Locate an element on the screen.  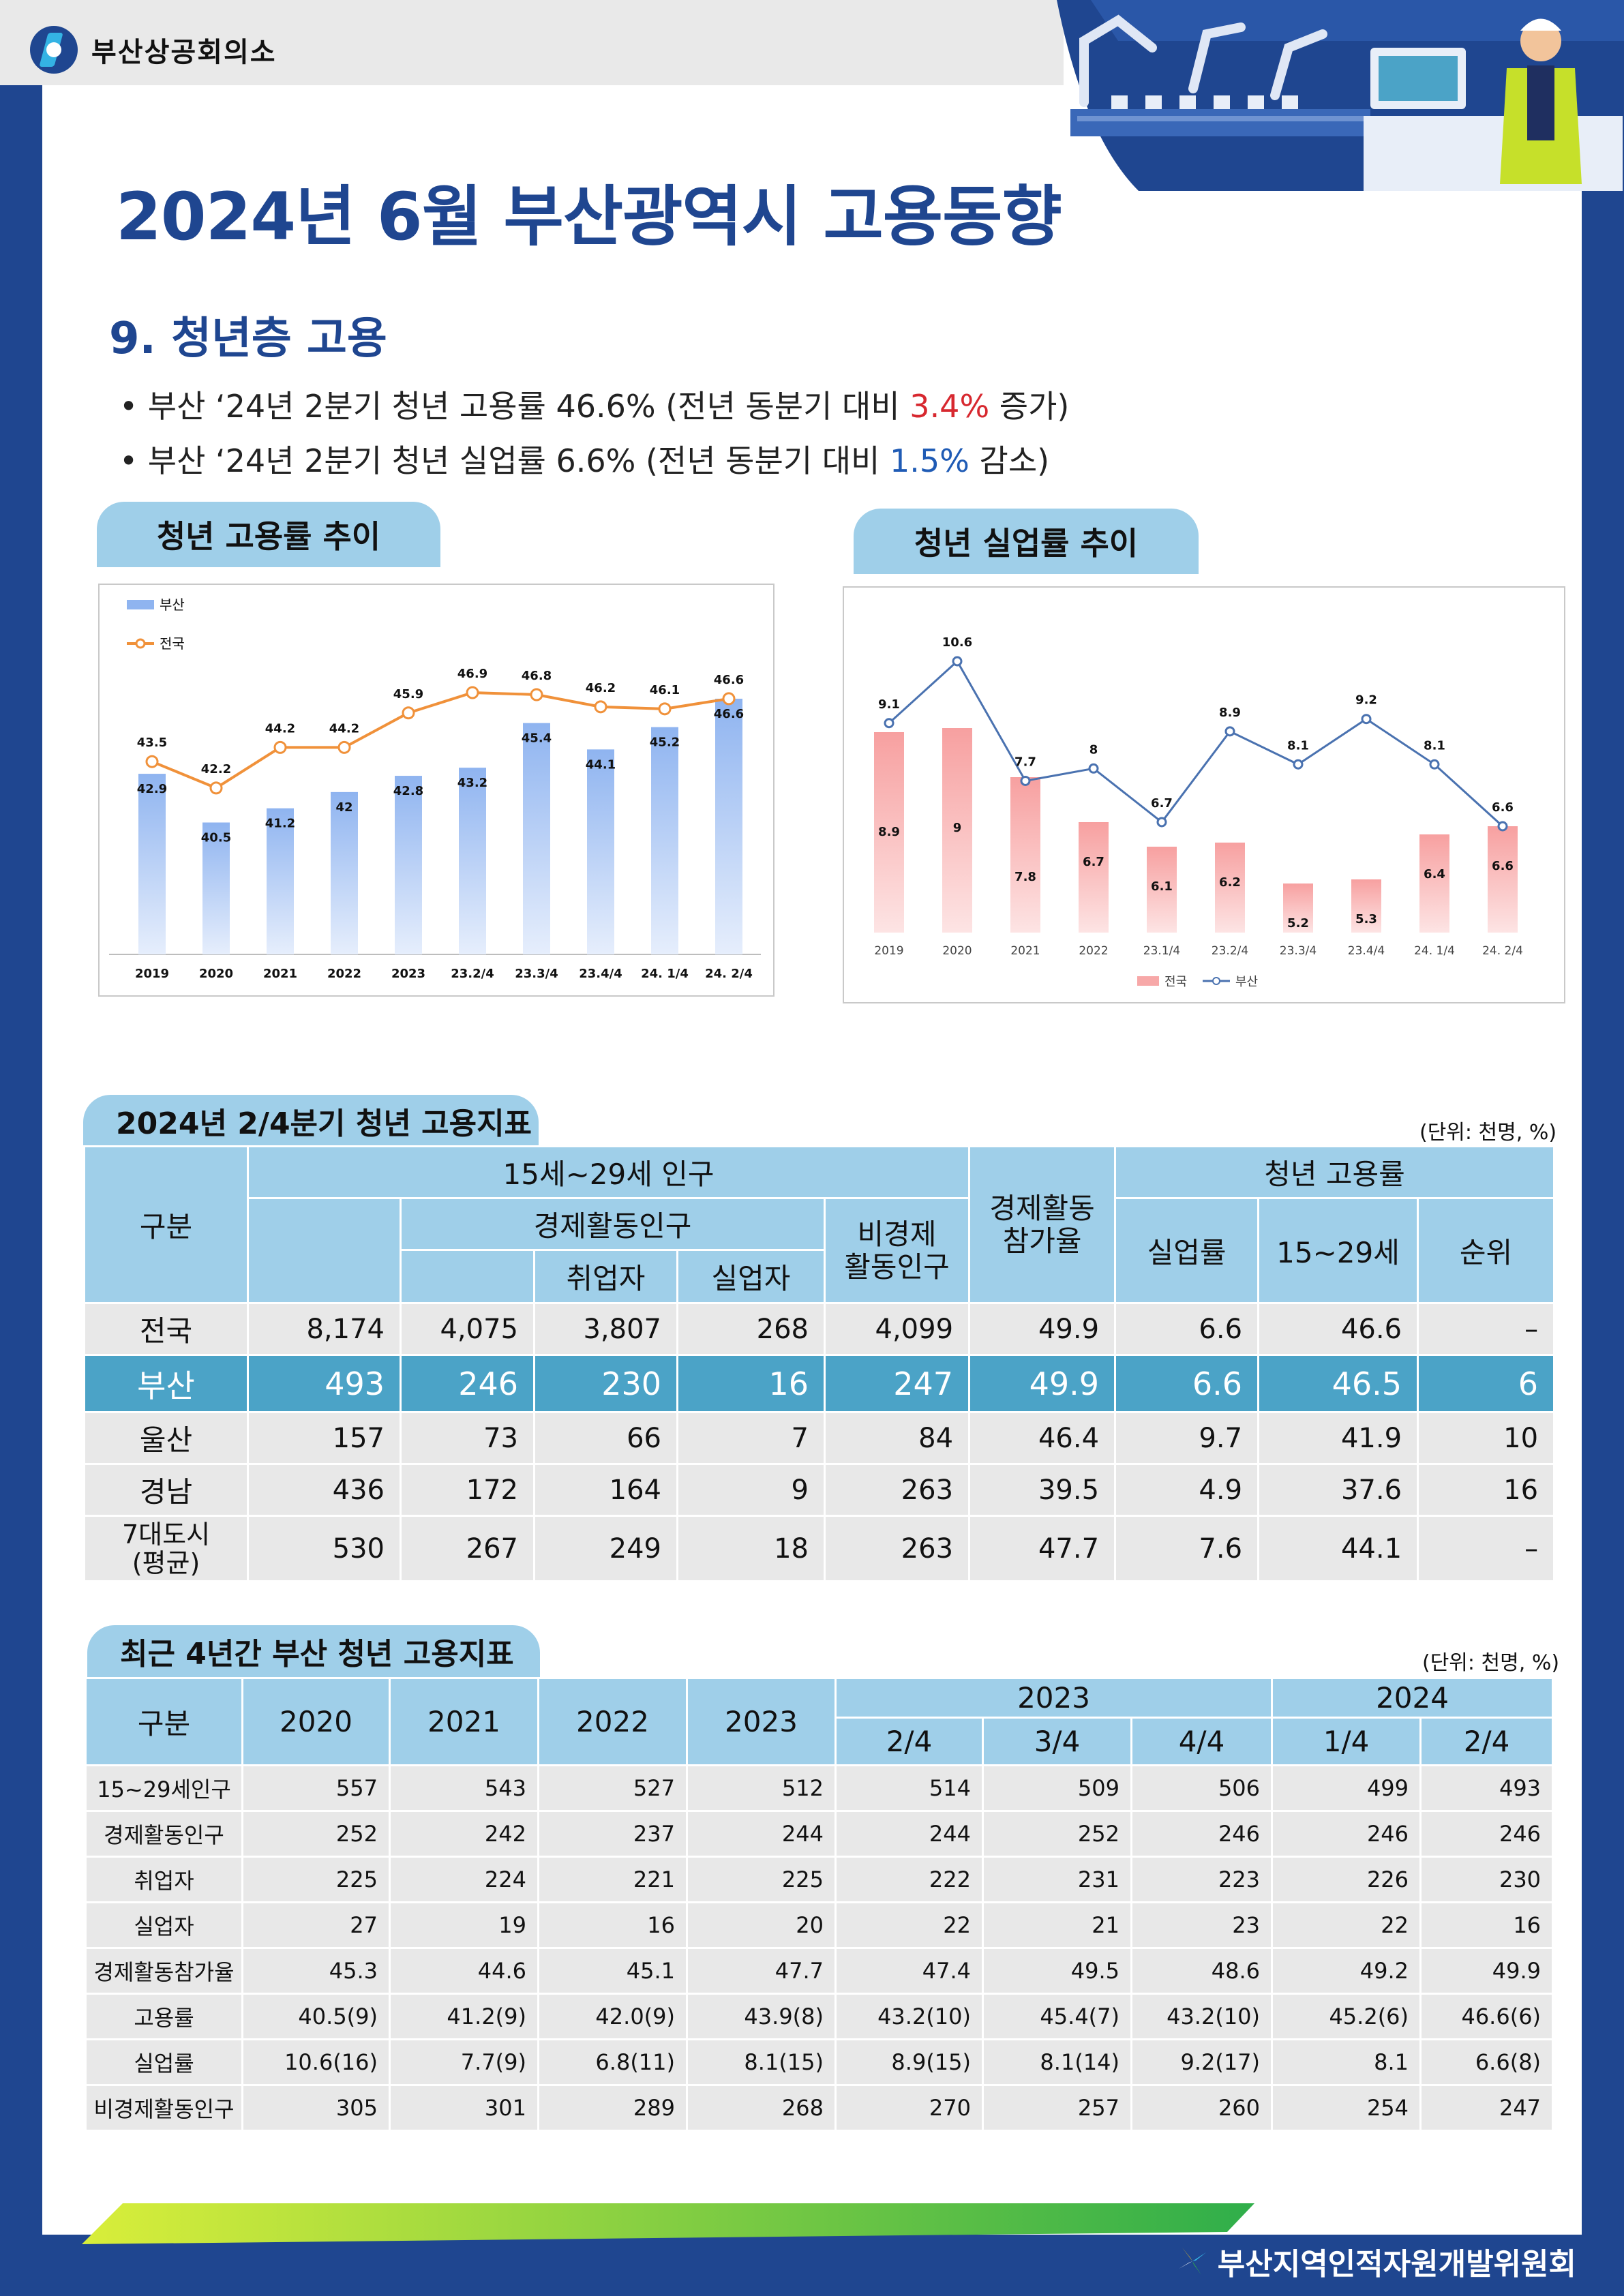
line-label: 7.7 is located at coordinates (1025, 762).